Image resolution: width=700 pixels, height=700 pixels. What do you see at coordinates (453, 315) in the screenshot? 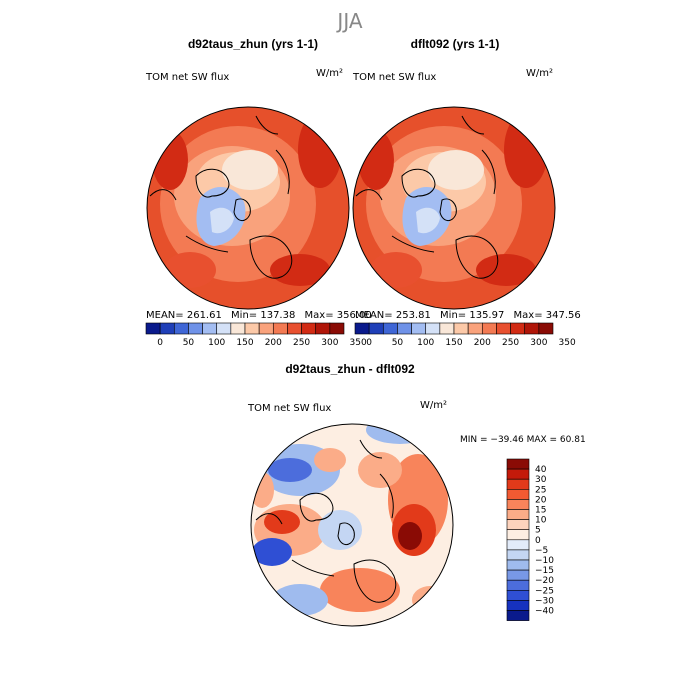
I see `panel-2-min-label: Min=` at bounding box center [453, 315].